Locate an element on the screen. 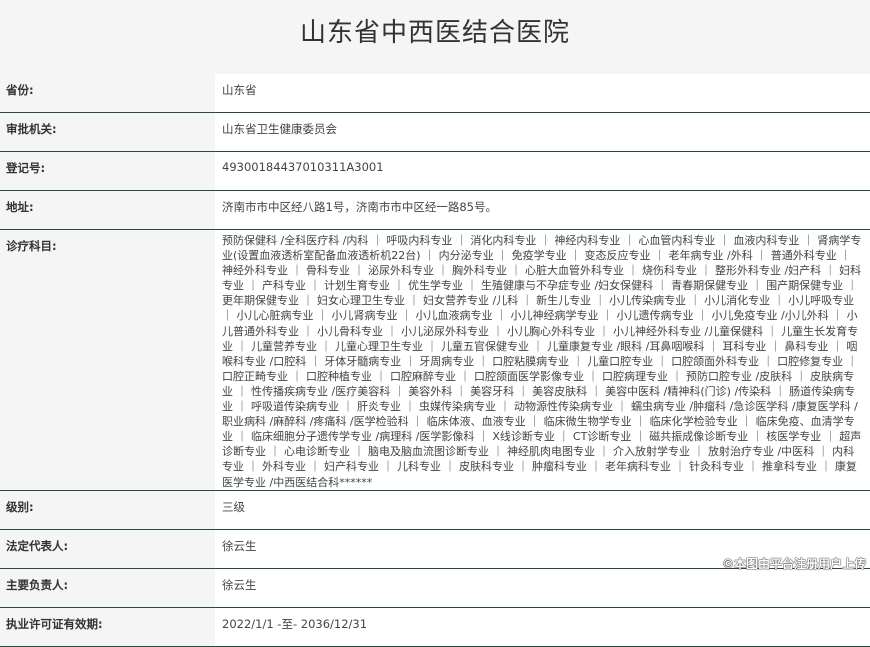  row-label: 级别: is located at coordinates (107, 510).